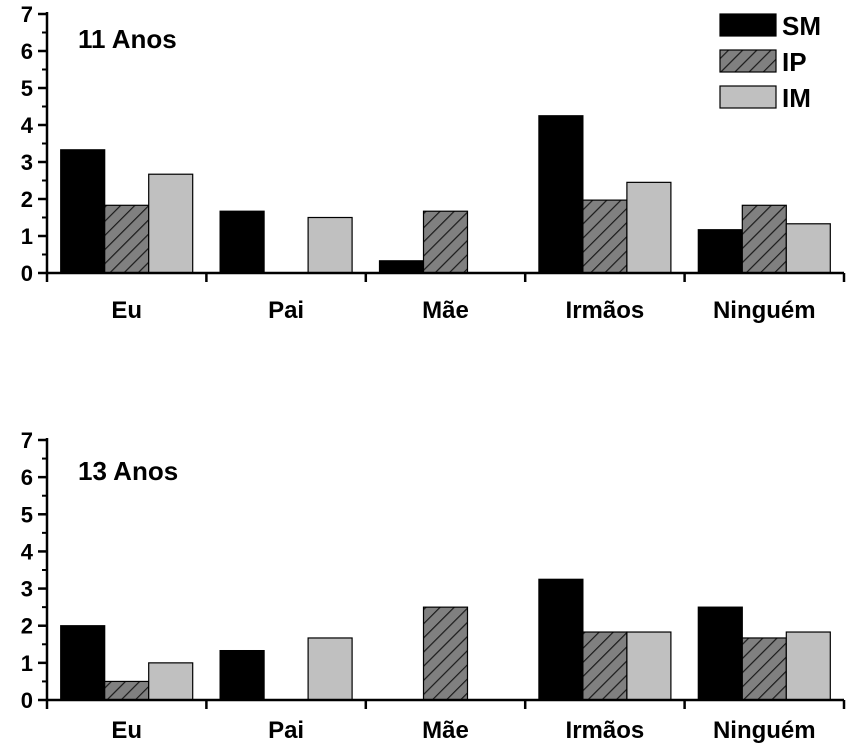 Image resolution: width=847 pixels, height=751 pixels. What do you see at coordinates (128, 471) in the screenshot?
I see `panel-title: 13 Anos` at bounding box center [128, 471].